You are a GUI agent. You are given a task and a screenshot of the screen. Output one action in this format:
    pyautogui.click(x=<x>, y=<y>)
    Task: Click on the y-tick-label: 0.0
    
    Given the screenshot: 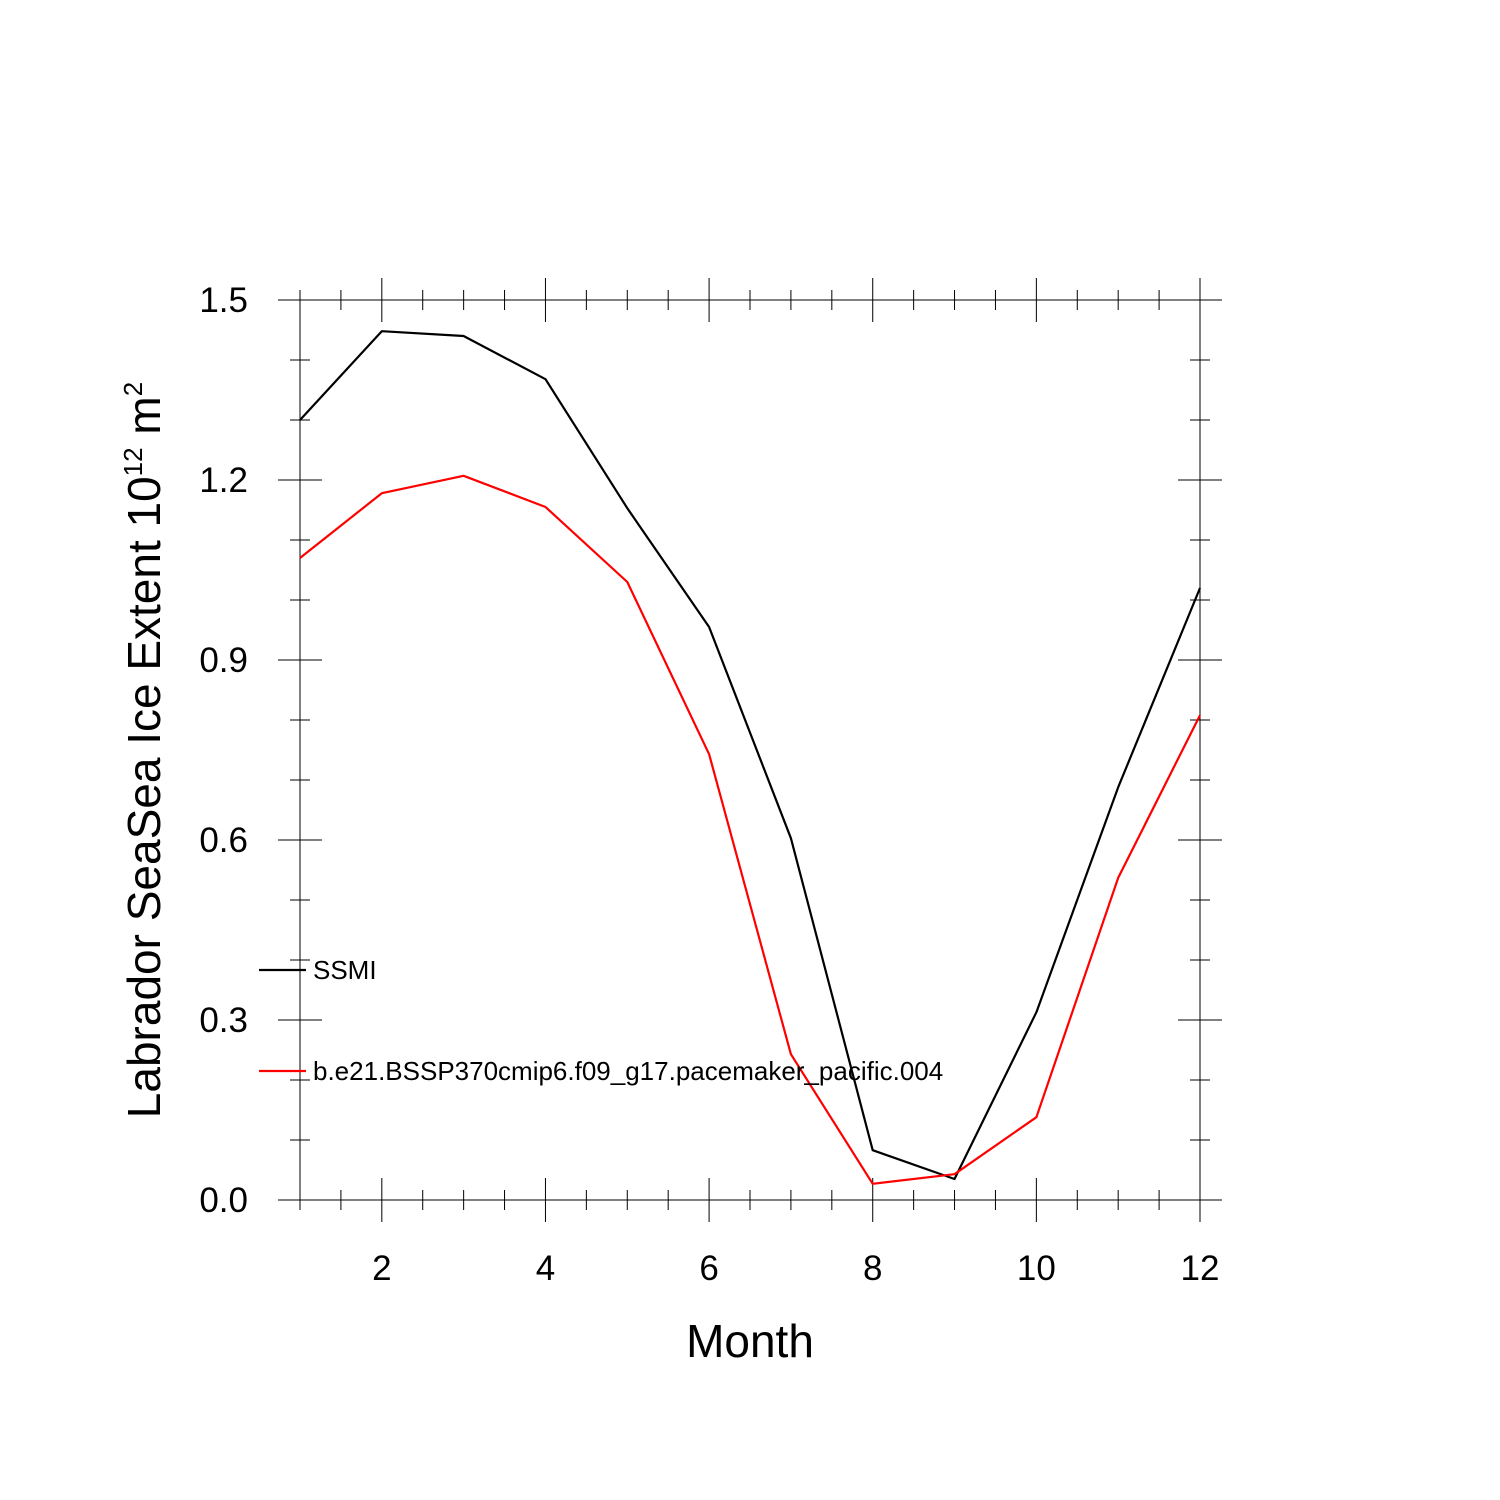 What is the action you would take?
    pyautogui.click(x=223, y=1200)
    